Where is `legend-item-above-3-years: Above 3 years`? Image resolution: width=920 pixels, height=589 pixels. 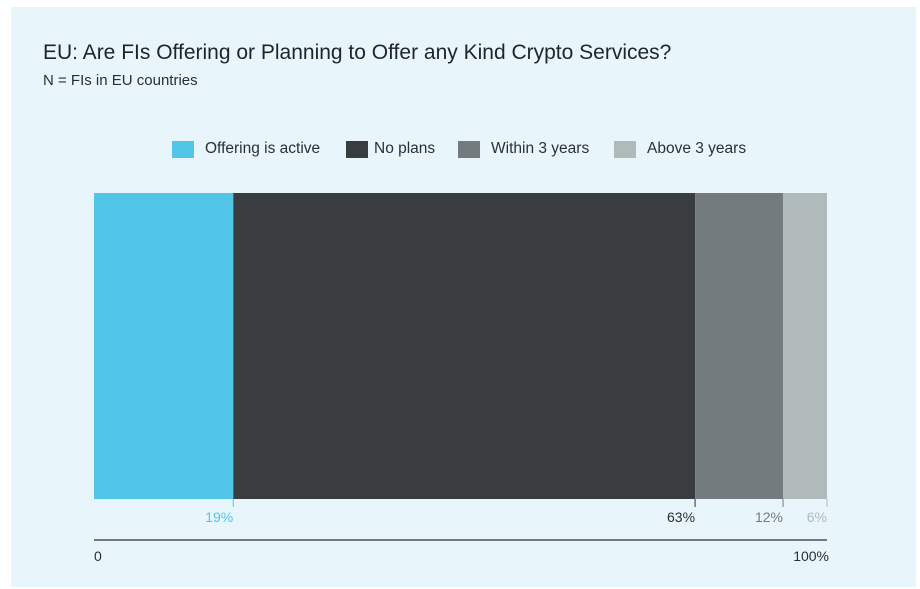
legend-item-above-3-years: Above 3 years is located at coordinates (680, 149).